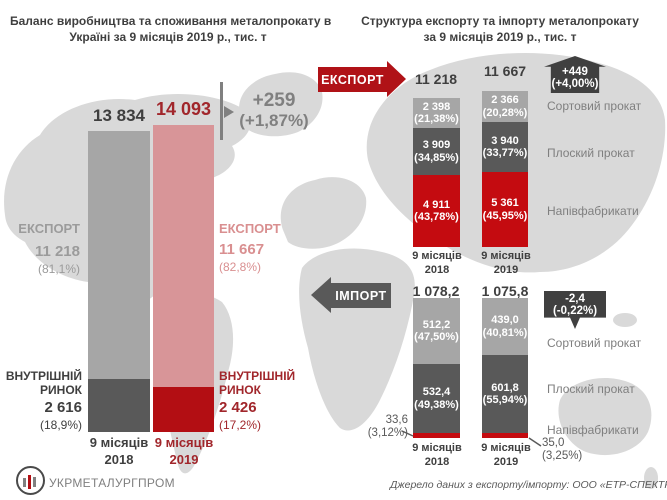 Image resolution: width=667 pixels, height=500 pixels. I want to click on segment-pct: (55,94%), so click(505, 400).